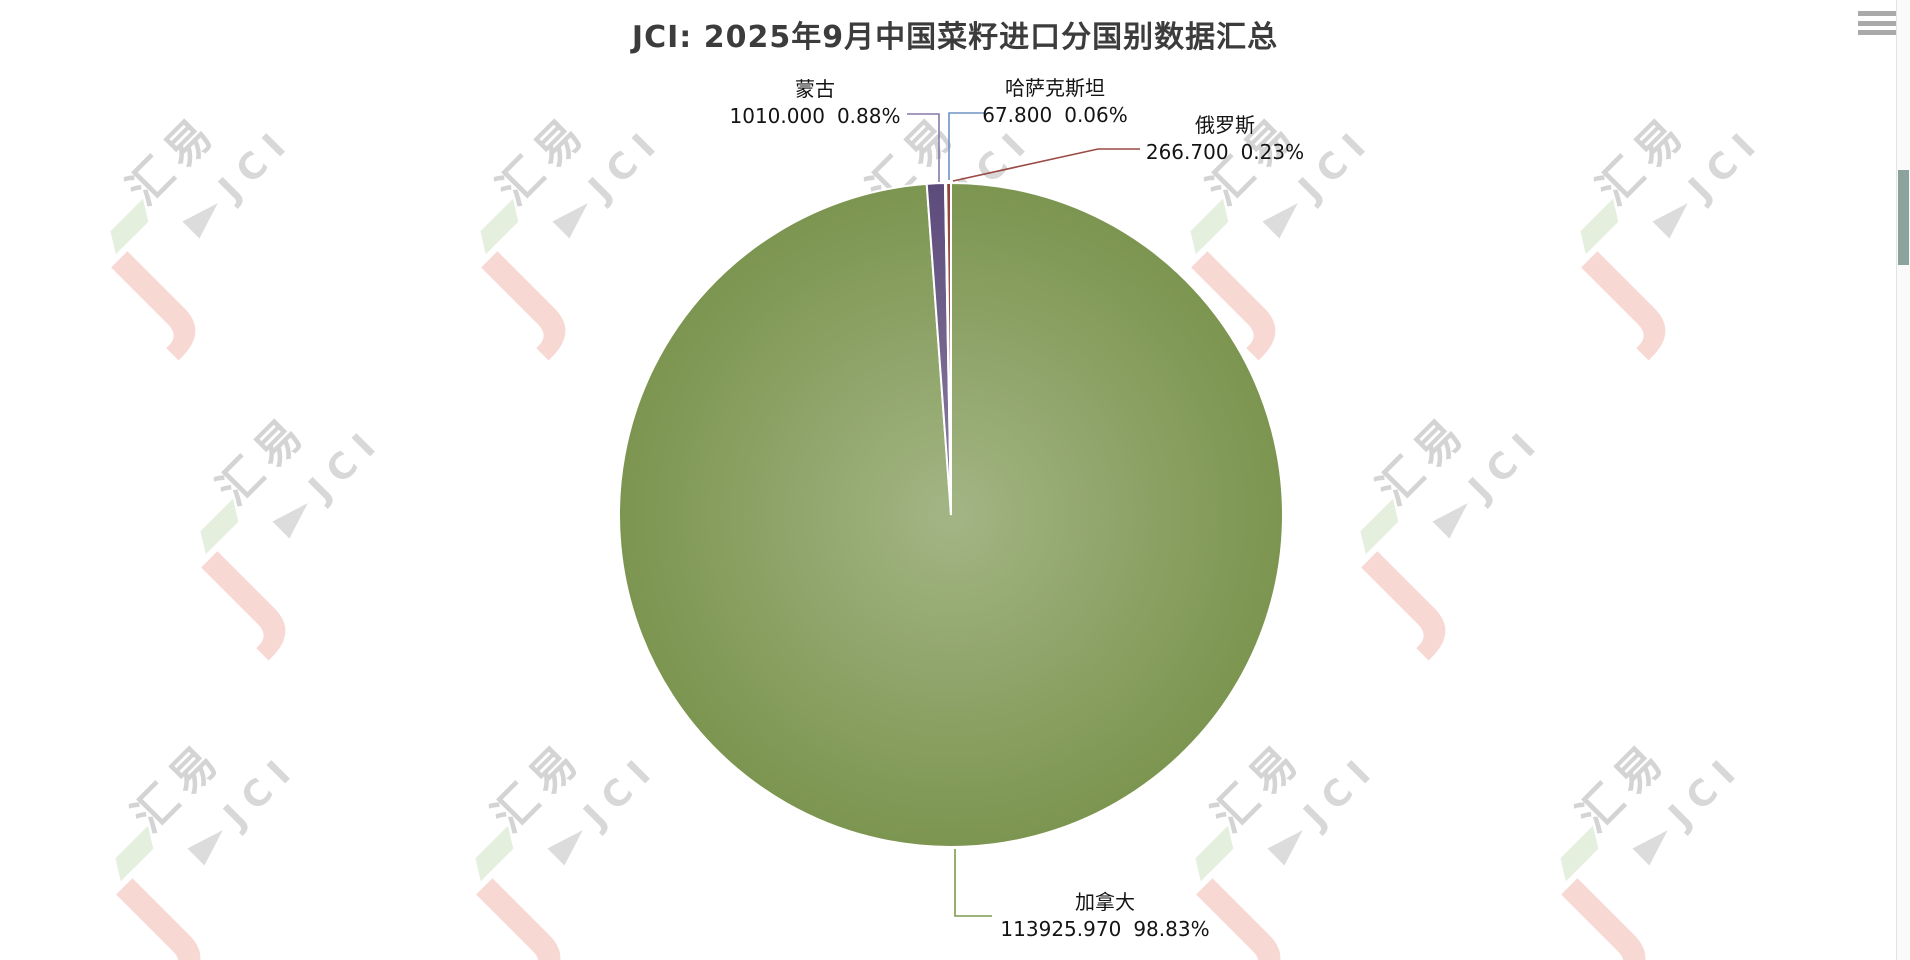  Describe the element at coordinates (1046, 165) in the screenshot. I see `leader-line-russia` at that location.